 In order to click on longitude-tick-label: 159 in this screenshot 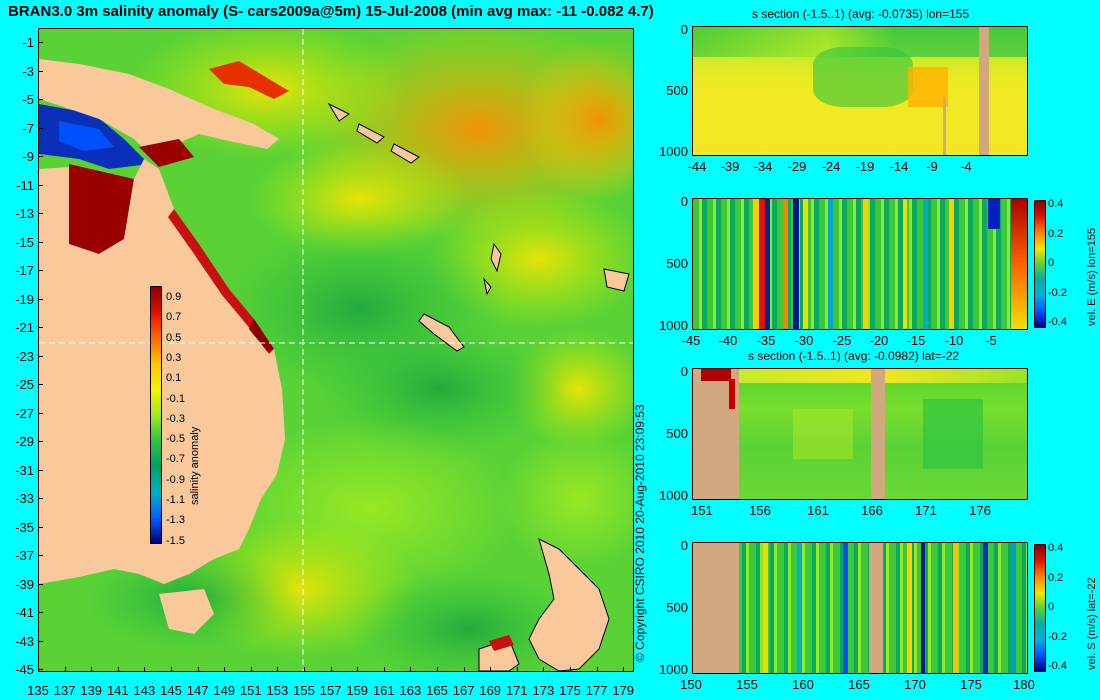, I will do `click(357, 690)`.